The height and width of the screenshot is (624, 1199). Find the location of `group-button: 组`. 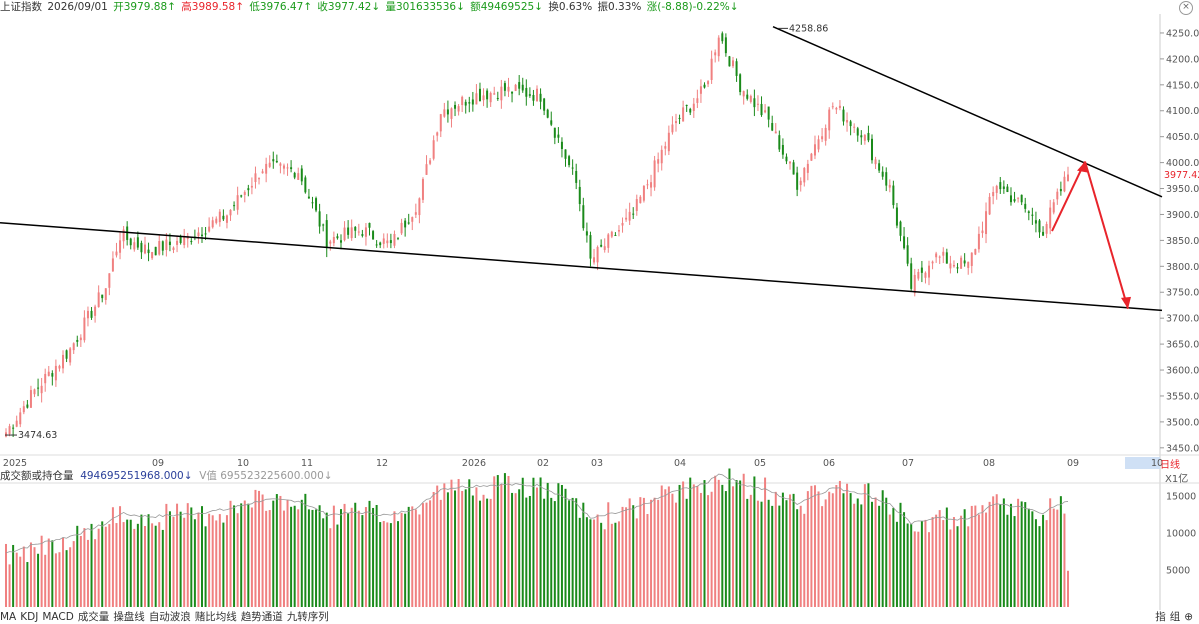

group-button: 组 is located at coordinates (1175, 617).